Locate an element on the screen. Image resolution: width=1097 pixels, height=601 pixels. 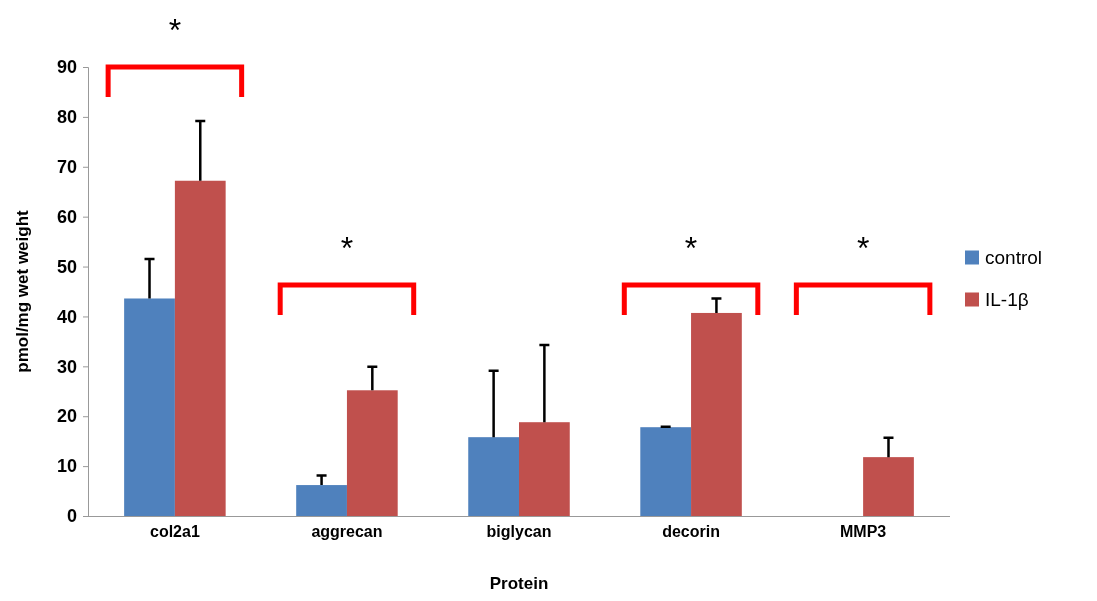
legend-label: control is located at coordinates (1014, 257).